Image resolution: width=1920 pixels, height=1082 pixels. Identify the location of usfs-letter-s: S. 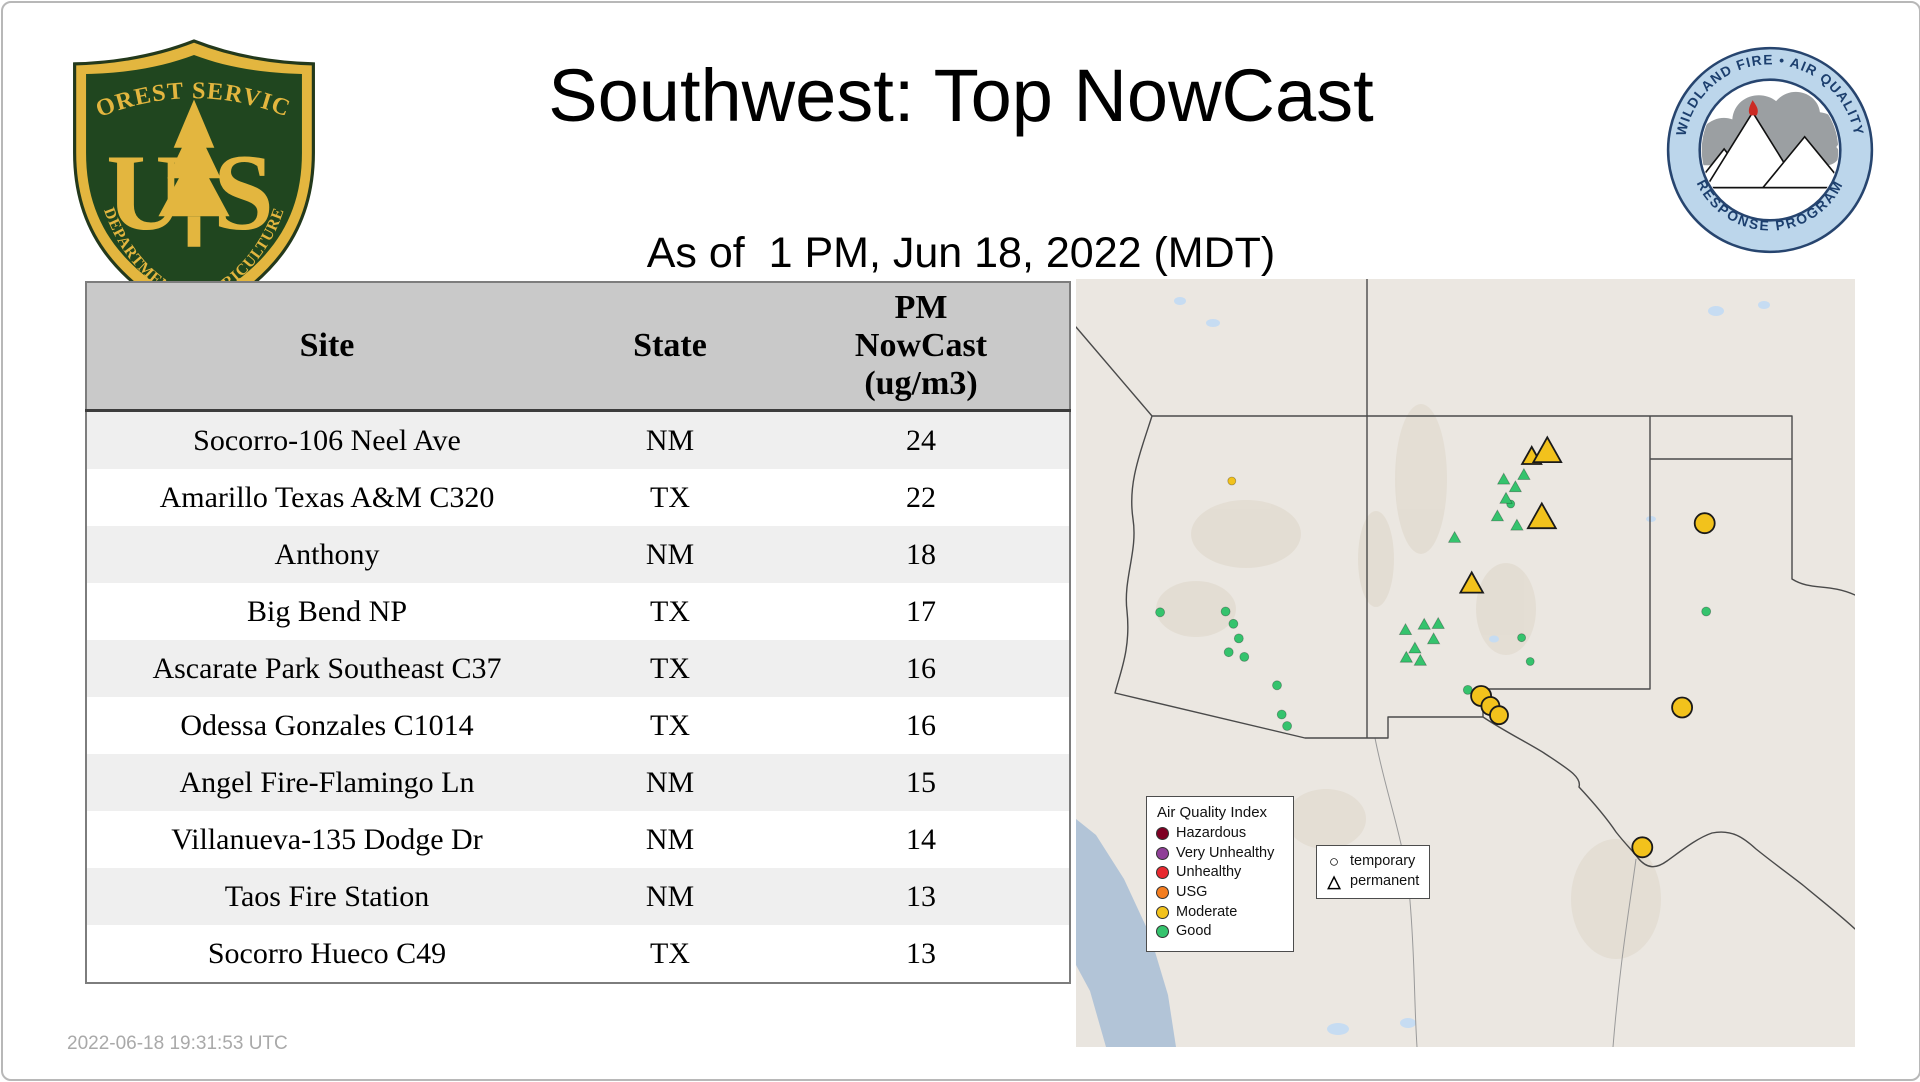
(243, 192).